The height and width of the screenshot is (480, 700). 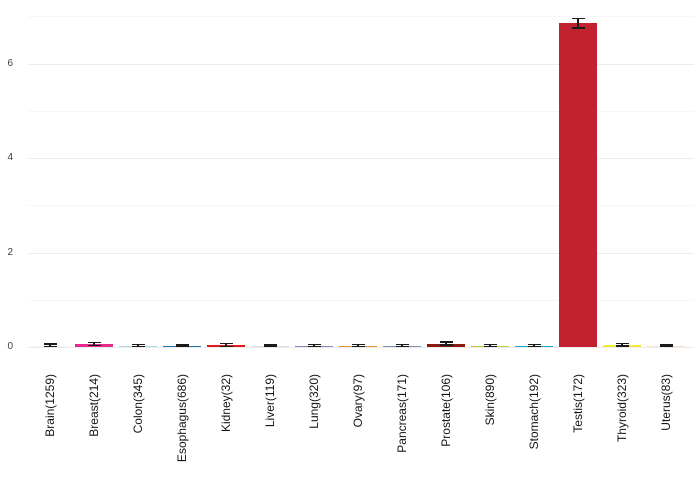 I want to click on x-tick-label-thyroid: Thyroid(323), so click(x=622, y=408).